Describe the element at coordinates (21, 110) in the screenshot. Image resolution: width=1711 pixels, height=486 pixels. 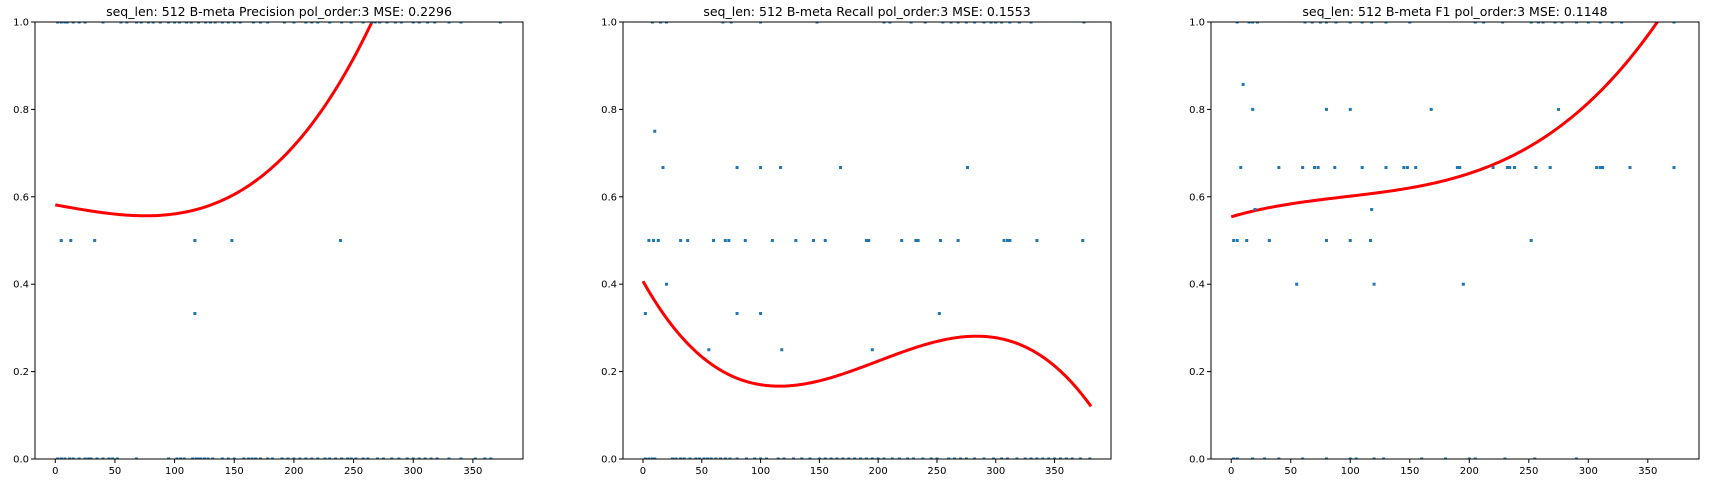
I see `y-tick-label: 0.8` at that location.